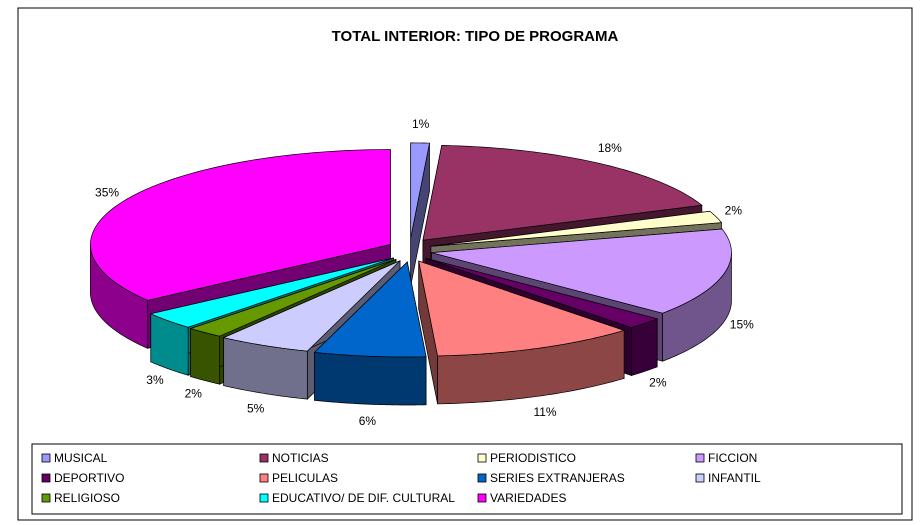 The height and width of the screenshot is (525, 921). Describe the element at coordinates (87, 498) in the screenshot. I see `legend-label: RELIGIOSO` at that location.